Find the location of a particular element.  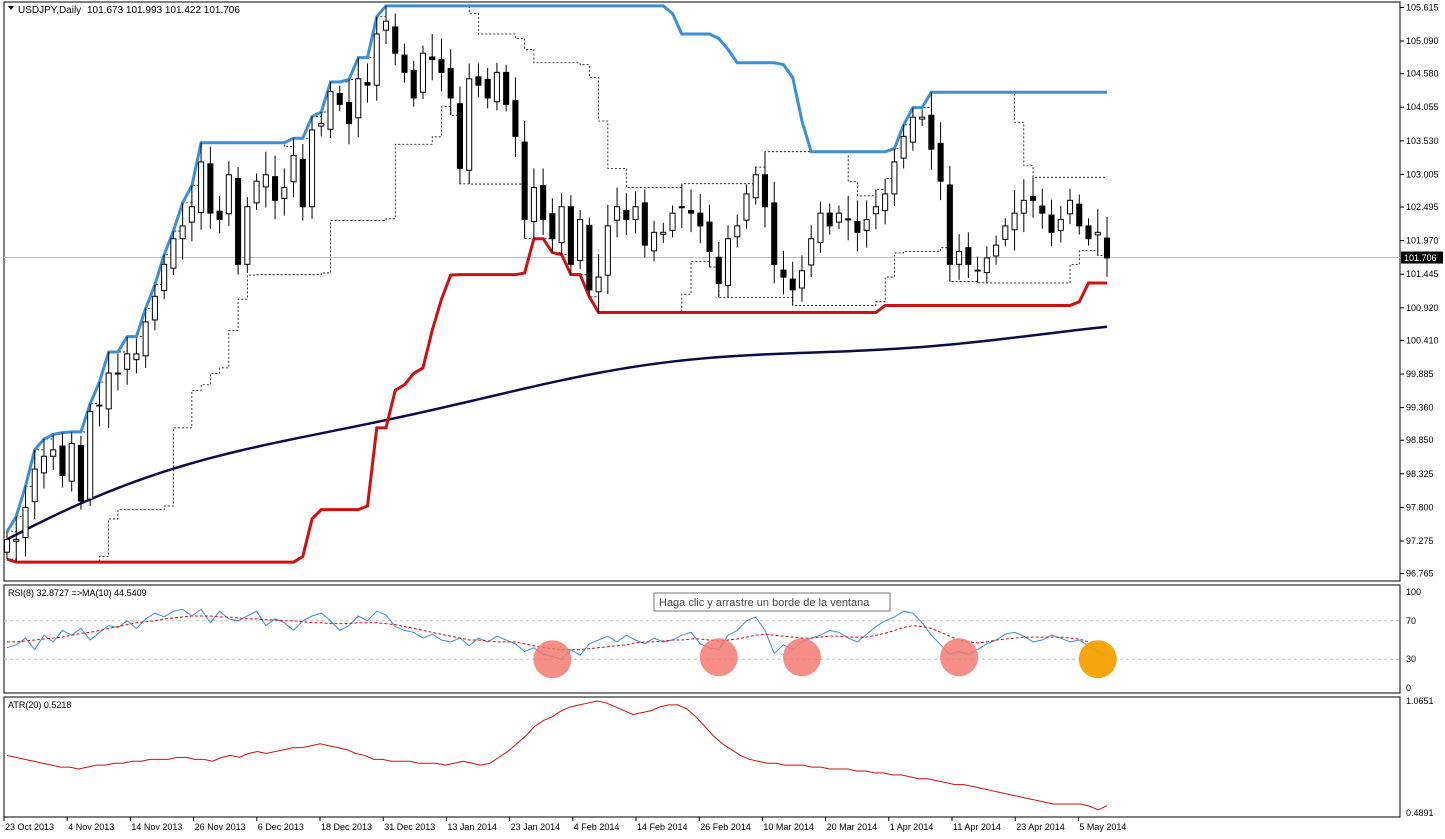

price-tick-label: 98.325 is located at coordinates (1420, 474).